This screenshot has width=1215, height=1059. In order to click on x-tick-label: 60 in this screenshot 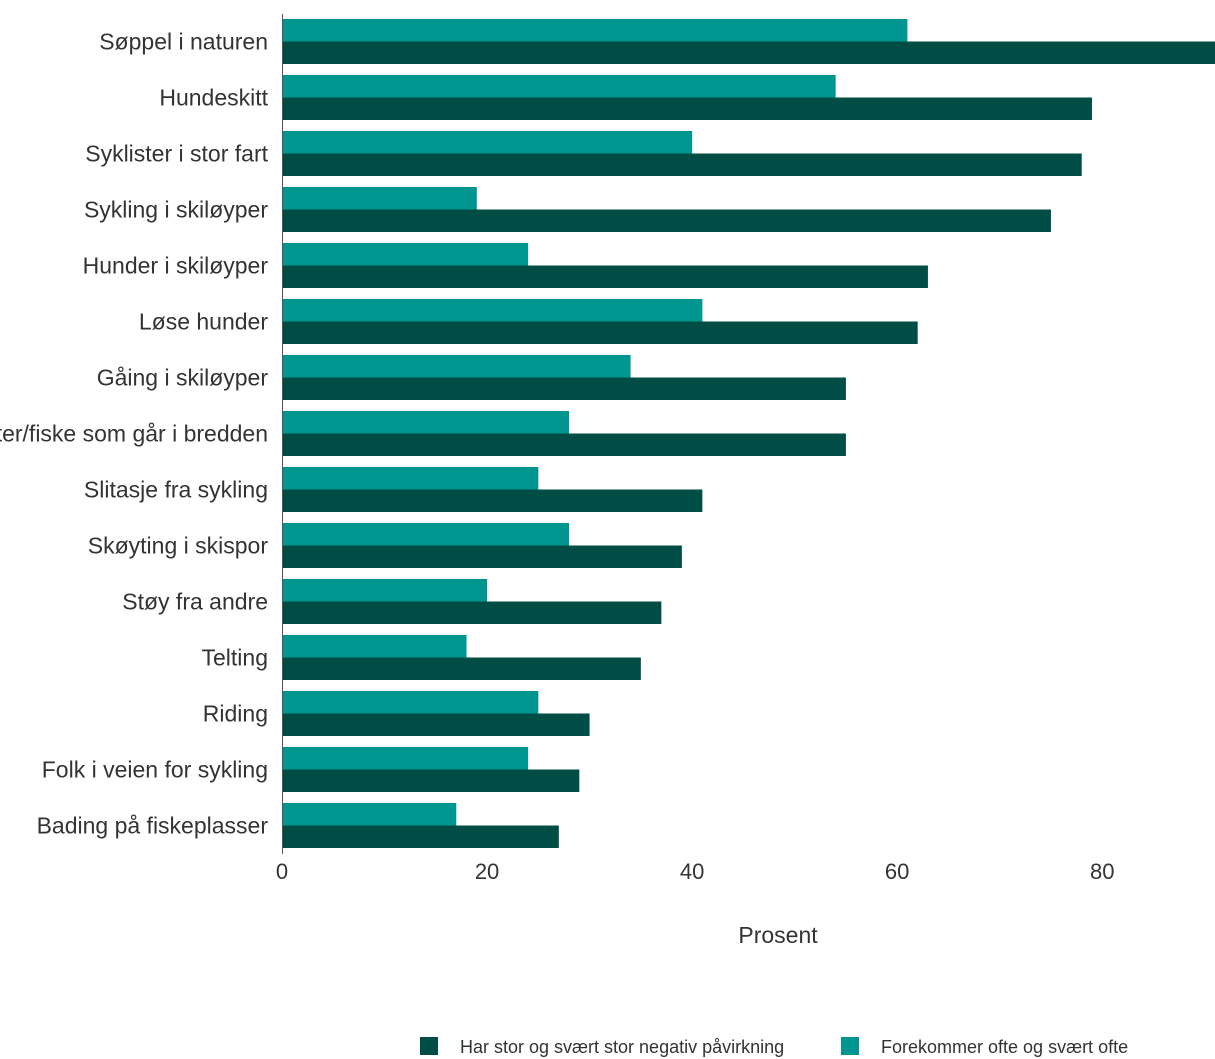, I will do `click(897, 871)`.